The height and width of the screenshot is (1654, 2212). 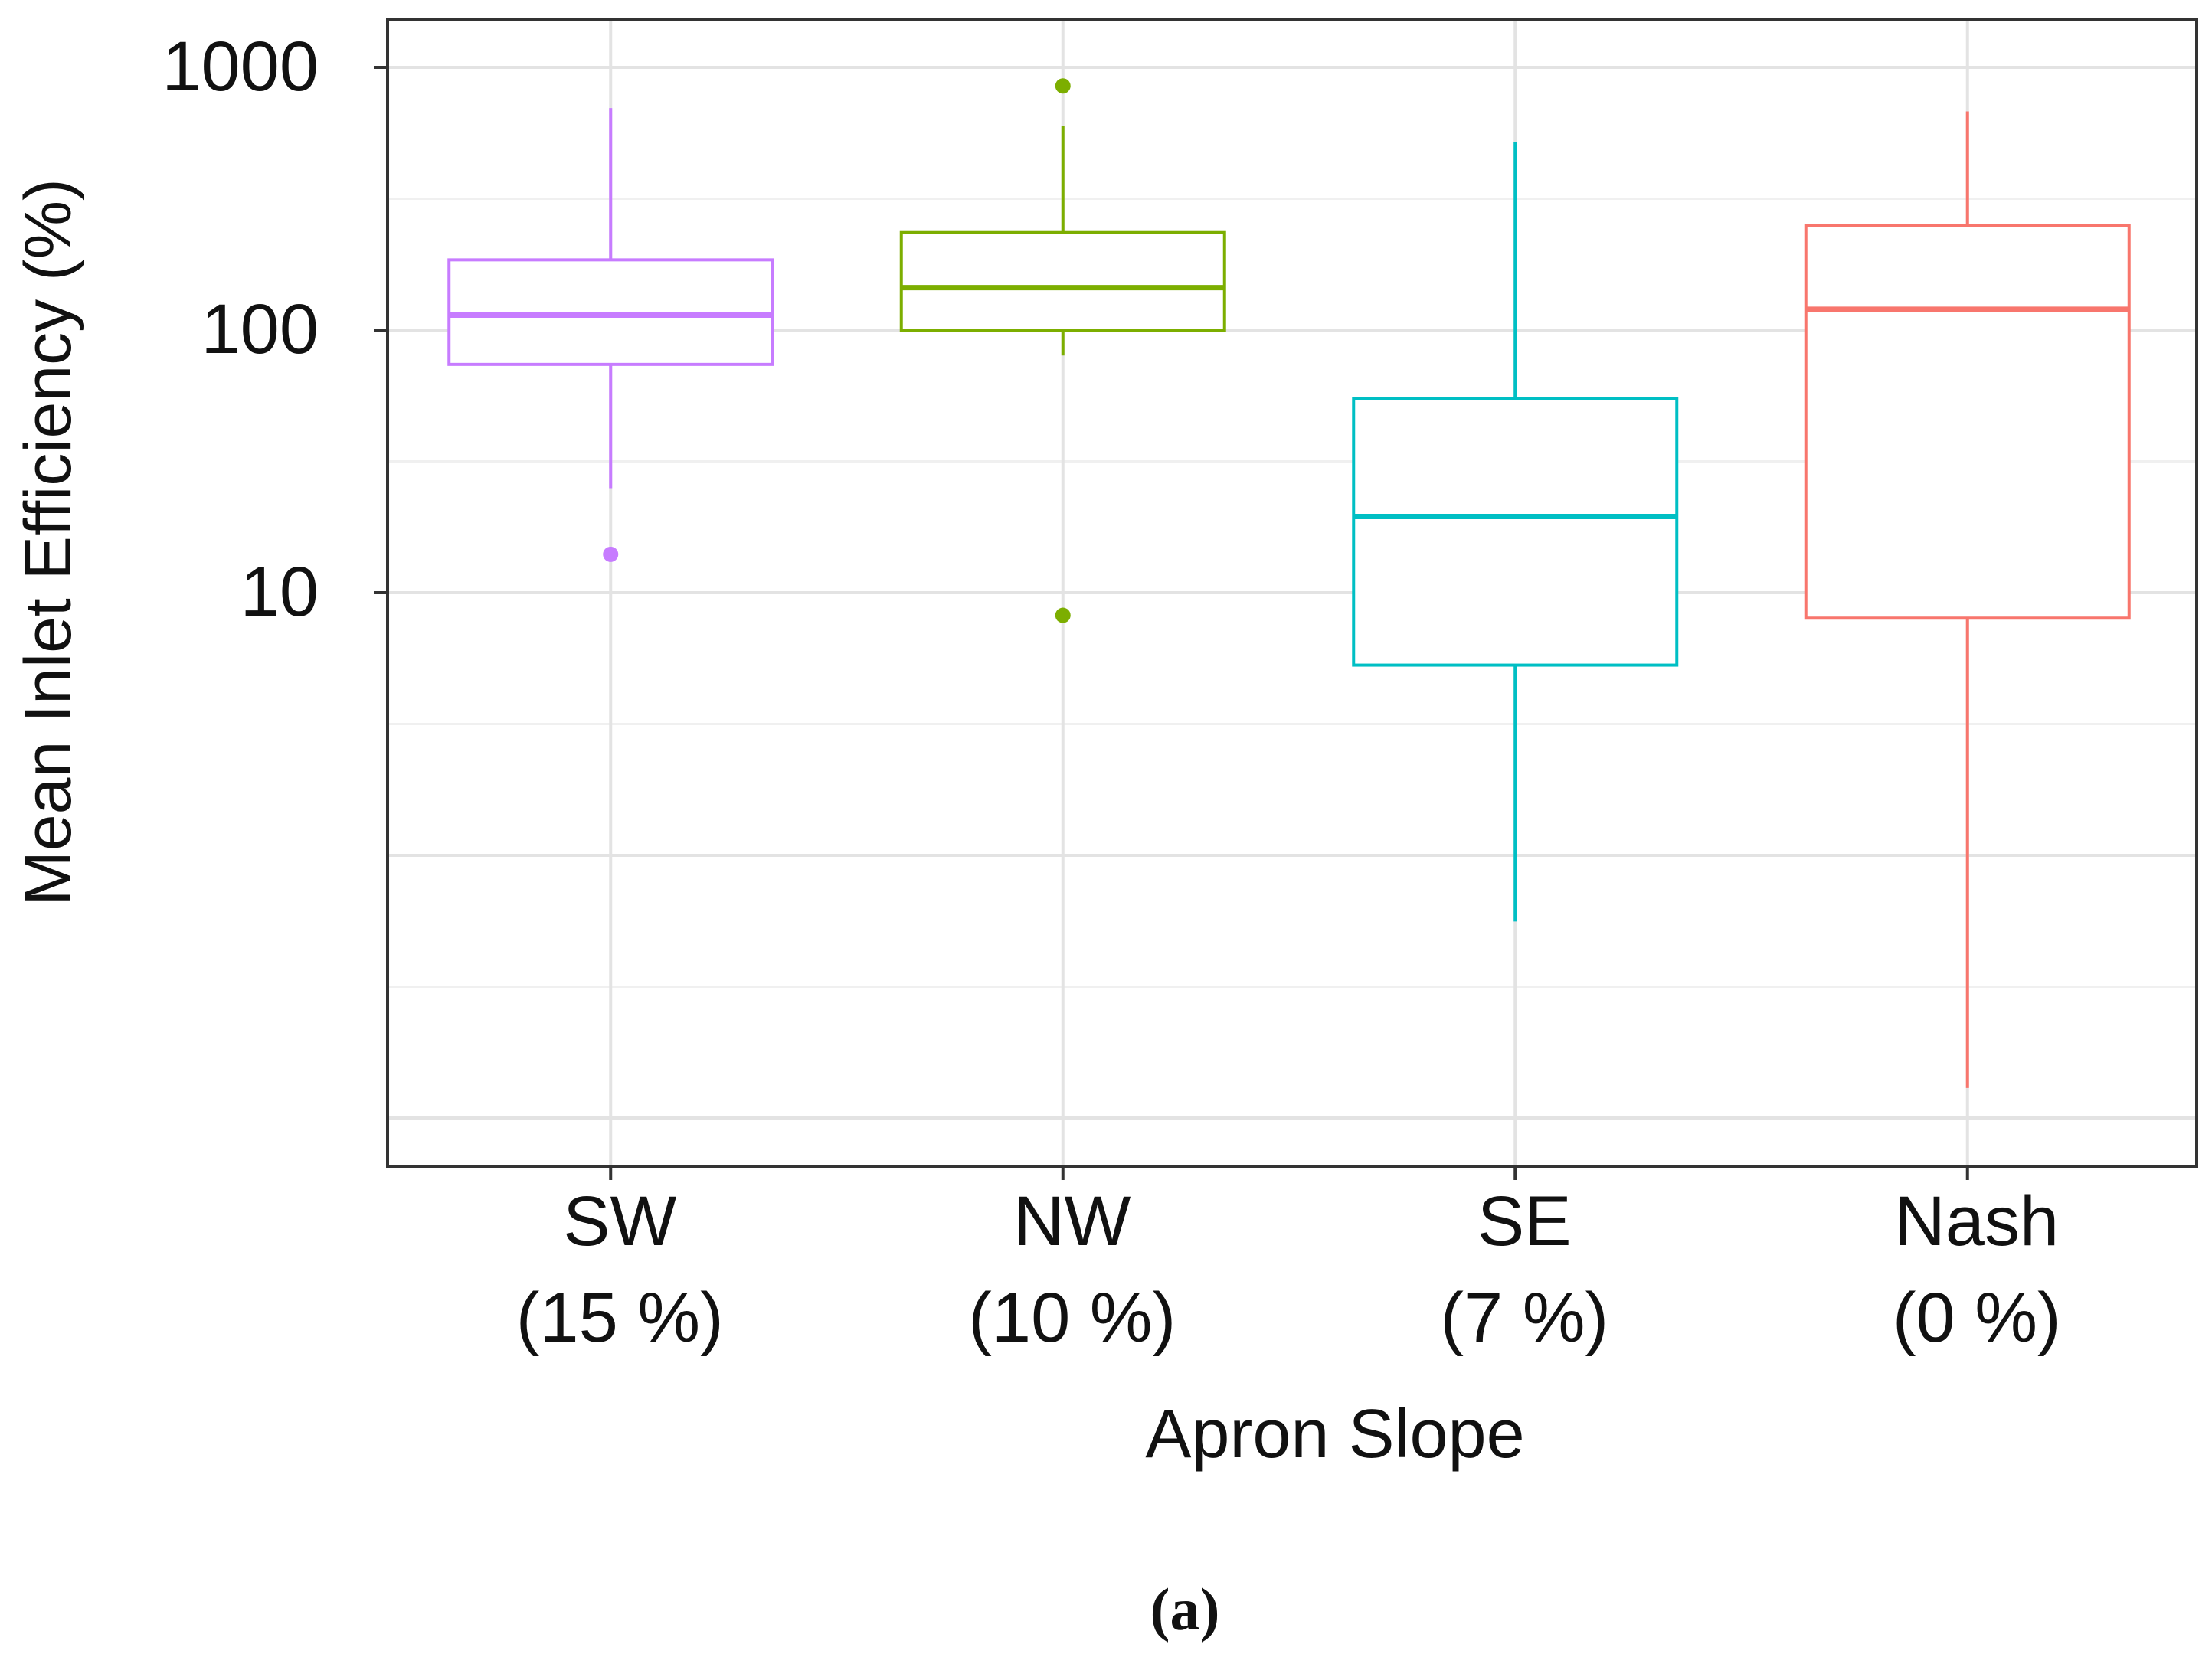 I want to click on box-group-nash, so click(x=1968, y=599).